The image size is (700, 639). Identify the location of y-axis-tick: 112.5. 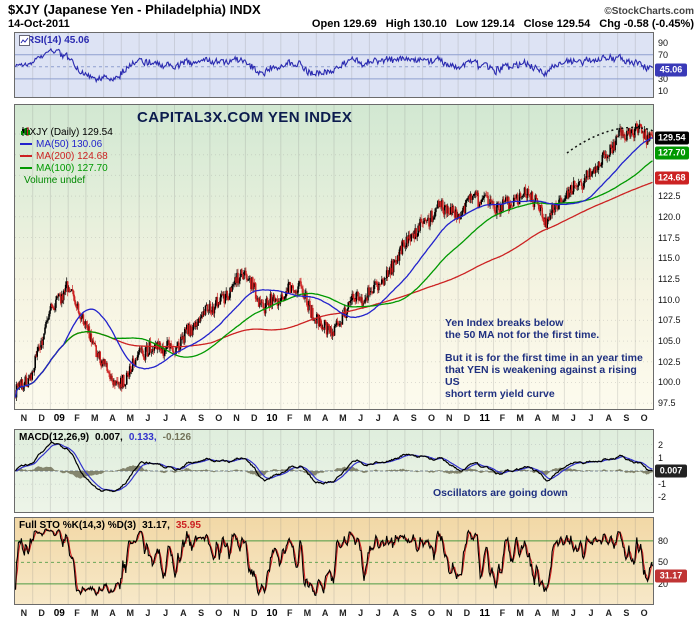
(669, 278).